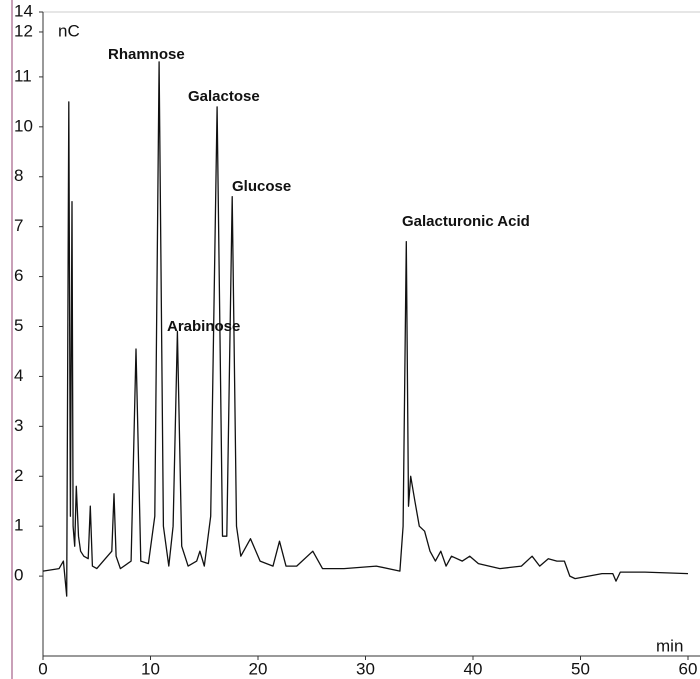 Image resolution: width=700 pixels, height=679 pixels. I want to click on y-tick-label: 7, so click(18, 225).